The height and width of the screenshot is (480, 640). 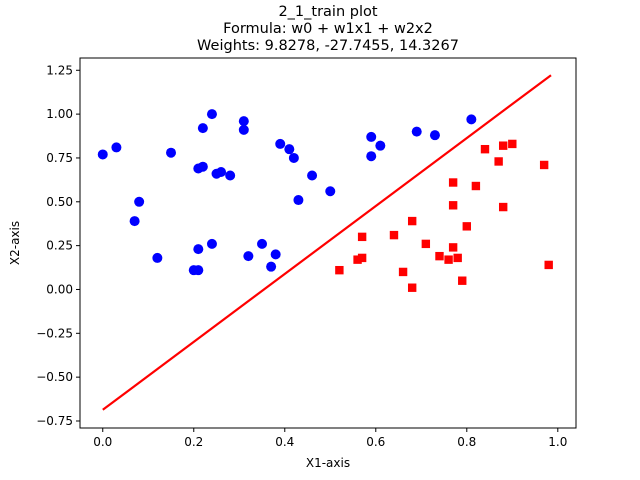 I want to click on title-line-2: Formula: w0 + w1x1 + w2x2, so click(x=328, y=29).